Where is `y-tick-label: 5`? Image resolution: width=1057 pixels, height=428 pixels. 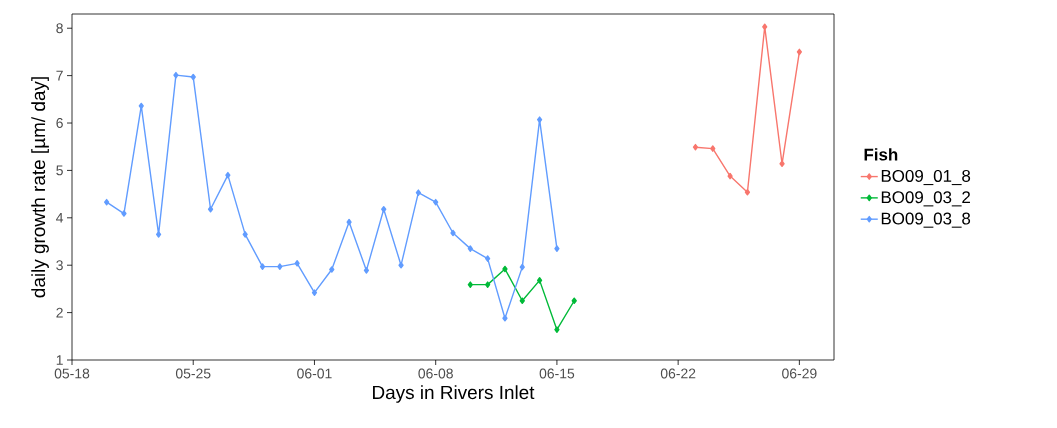
y-tick-label: 5 is located at coordinates (59, 170).